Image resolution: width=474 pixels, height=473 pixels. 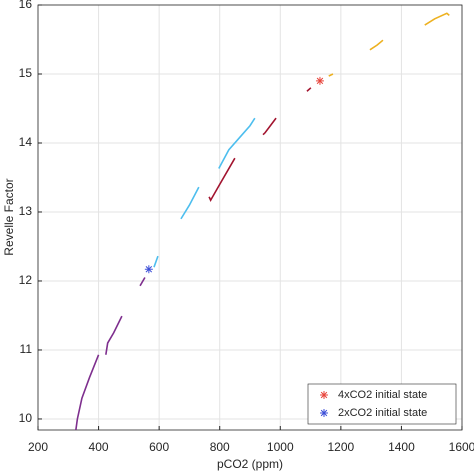 What do you see at coordinates (26, 142) in the screenshot?
I see `y-tick-label: 14` at bounding box center [26, 142].